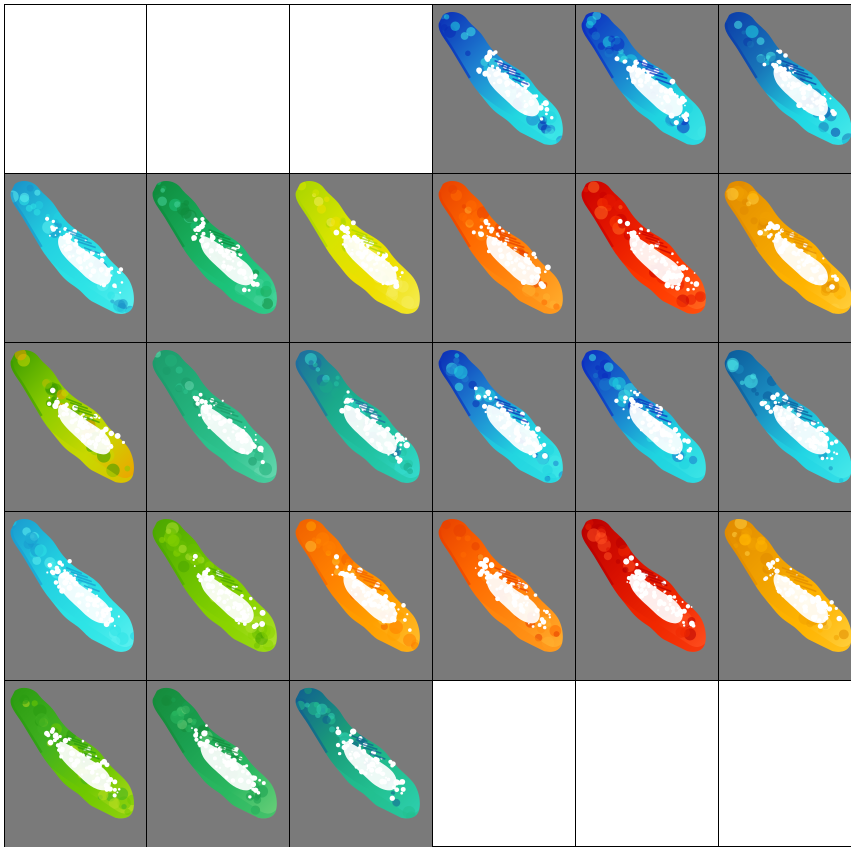  Describe the element at coordinates (361, 89) in the screenshot. I see `empty-panel` at that location.